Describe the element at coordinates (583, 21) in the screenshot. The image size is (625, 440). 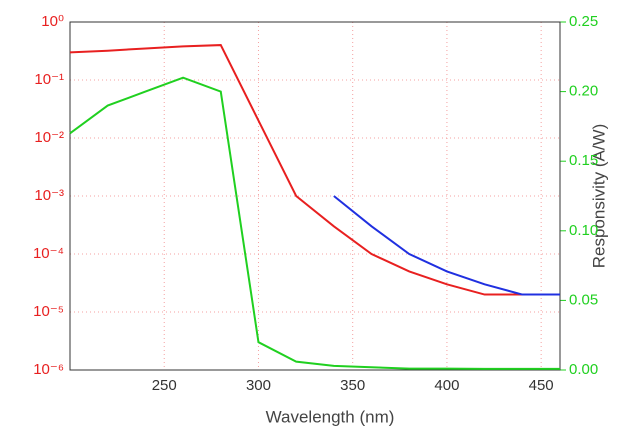
I see `y2-tick-label: 0.25` at that location.